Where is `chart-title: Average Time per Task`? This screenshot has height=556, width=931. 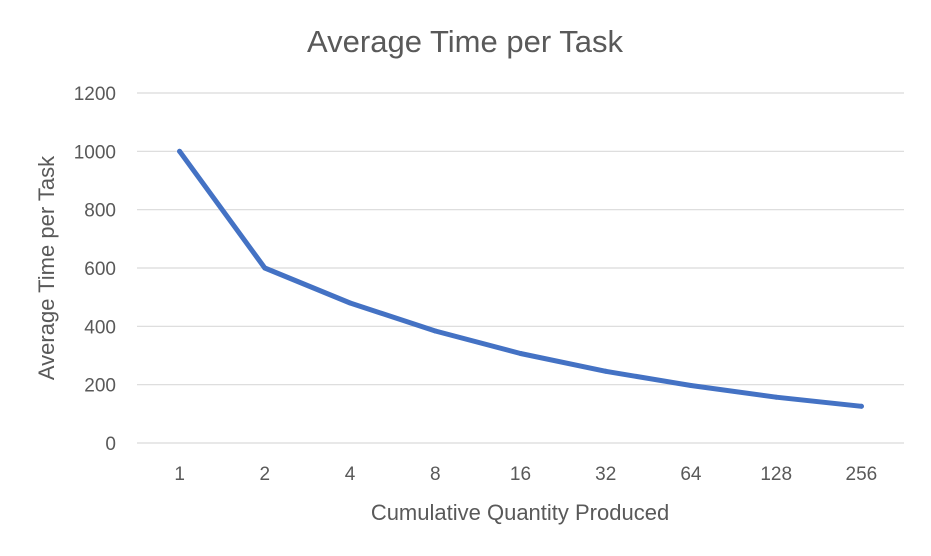 chart-title: Average Time per Task is located at coordinates (465, 41).